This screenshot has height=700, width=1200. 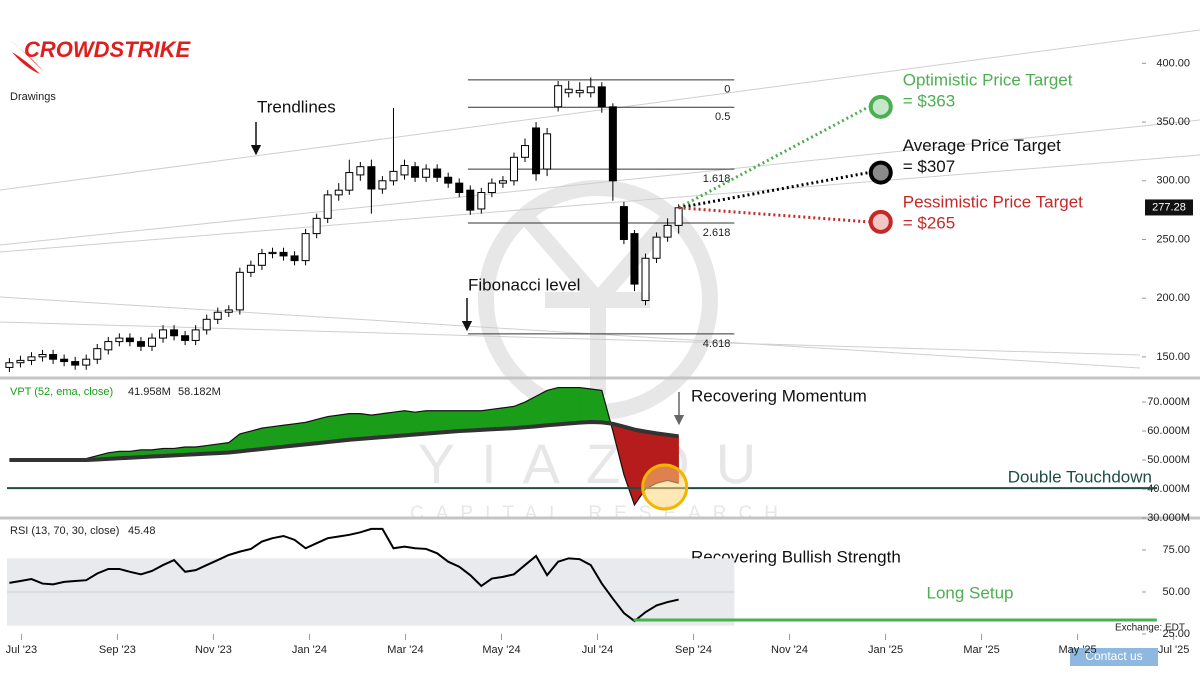 What do you see at coordinates (309, 650) in the screenshot?
I see `x-tick-label: Jan '24` at bounding box center [309, 650].